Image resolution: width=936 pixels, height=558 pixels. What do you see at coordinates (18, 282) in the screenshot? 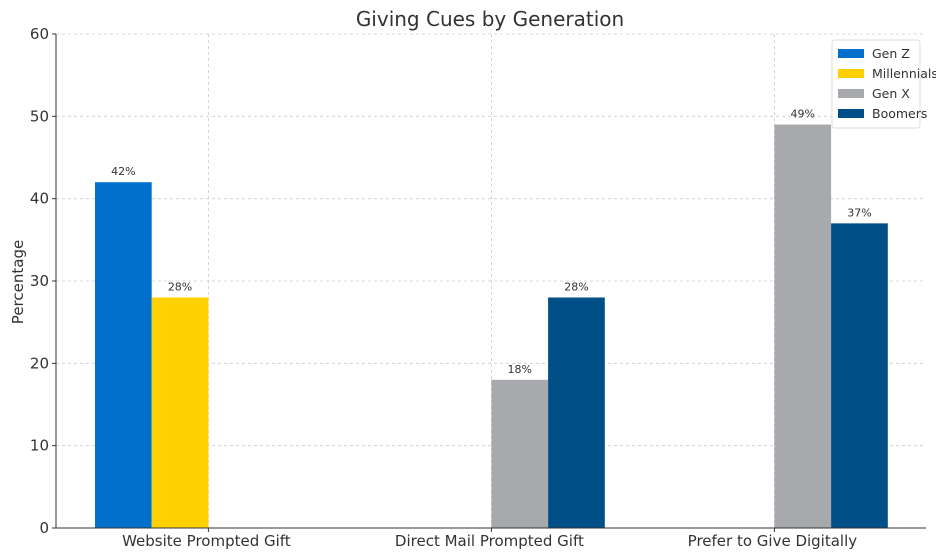
I see `y-axis-label: Percentage` at bounding box center [18, 282].